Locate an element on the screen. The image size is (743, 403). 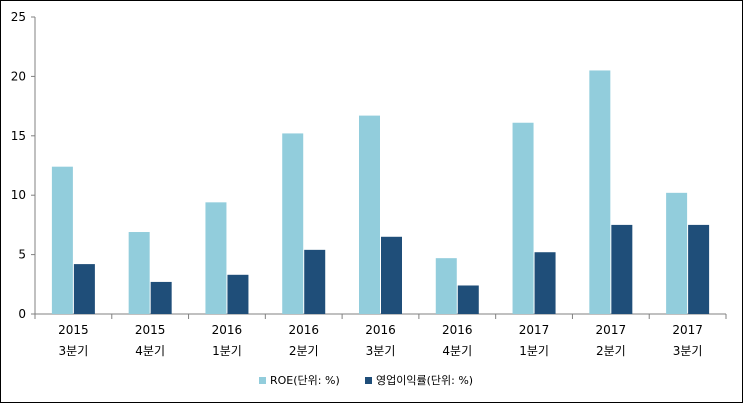
y-tick-label: 15 is located at coordinates (18, 136).